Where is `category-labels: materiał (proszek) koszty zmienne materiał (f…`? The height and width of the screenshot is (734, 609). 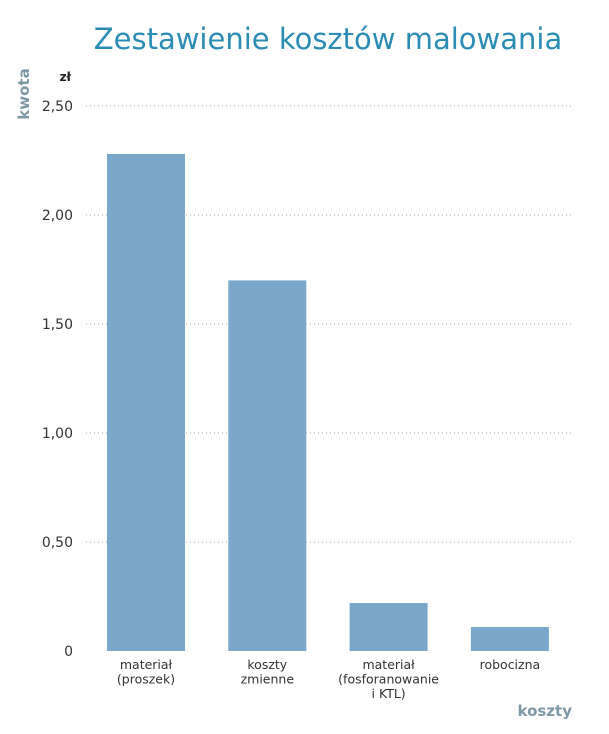
category-labels: materiał (proszek) koszty zmienne materiał (f… is located at coordinates (328, 679).